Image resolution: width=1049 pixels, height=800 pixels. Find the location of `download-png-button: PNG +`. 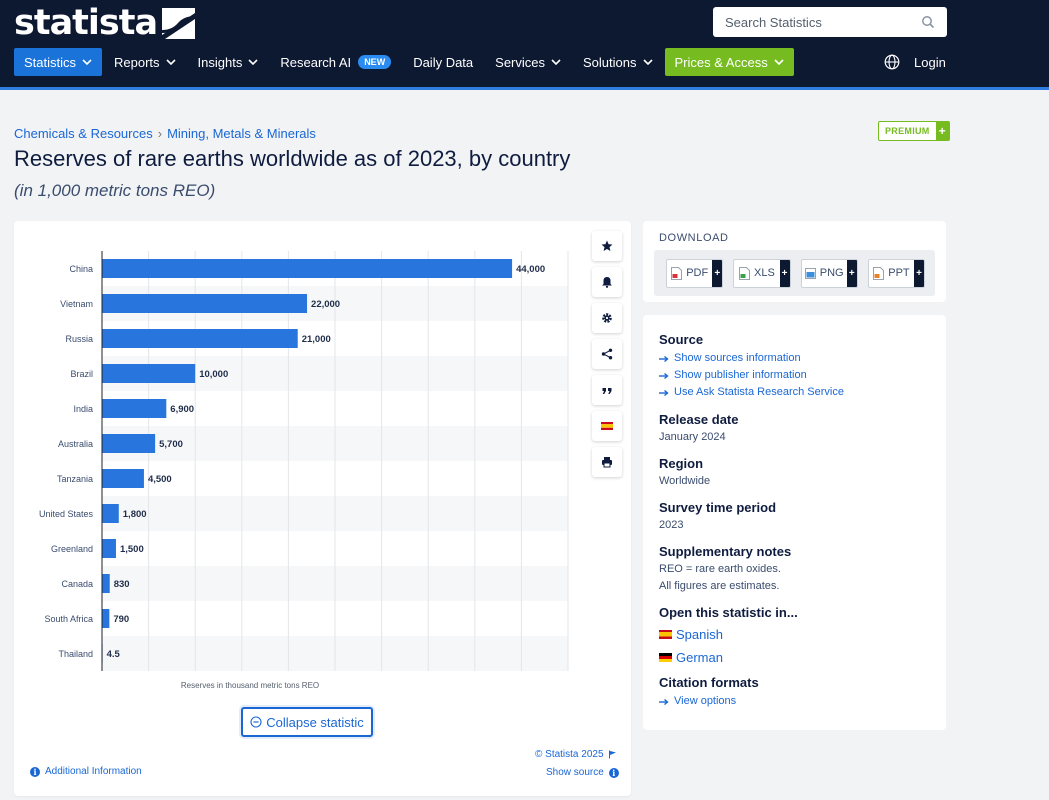

download-png-button: PNG + is located at coordinates (829, 273).